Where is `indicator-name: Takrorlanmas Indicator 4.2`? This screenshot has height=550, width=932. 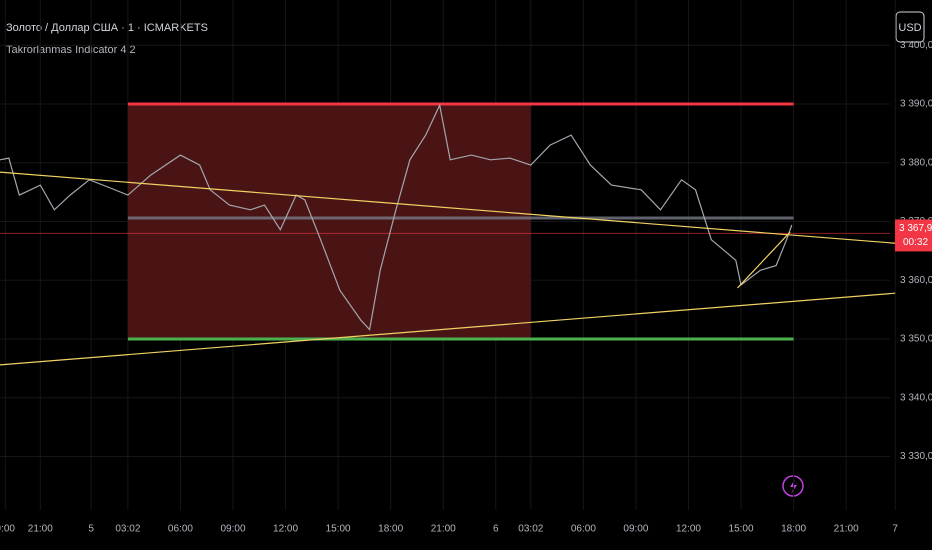
indicator-name: Takrorlanmas Indicator 4.2 is located at coordinates (71, 50).